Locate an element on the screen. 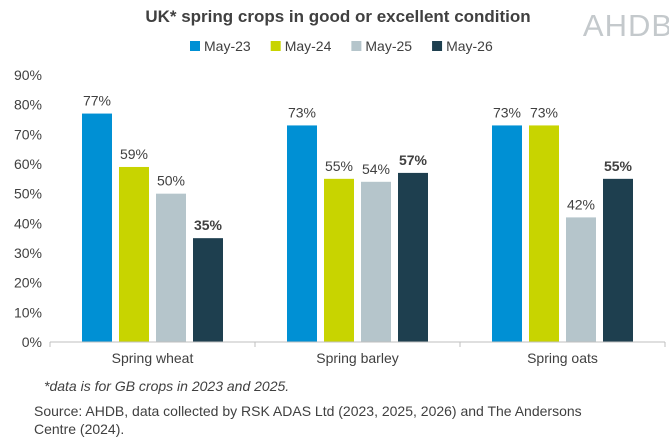 The height and width of the screenshot is (442, 669). data-label: 50% is located at coordinates (171, 181).